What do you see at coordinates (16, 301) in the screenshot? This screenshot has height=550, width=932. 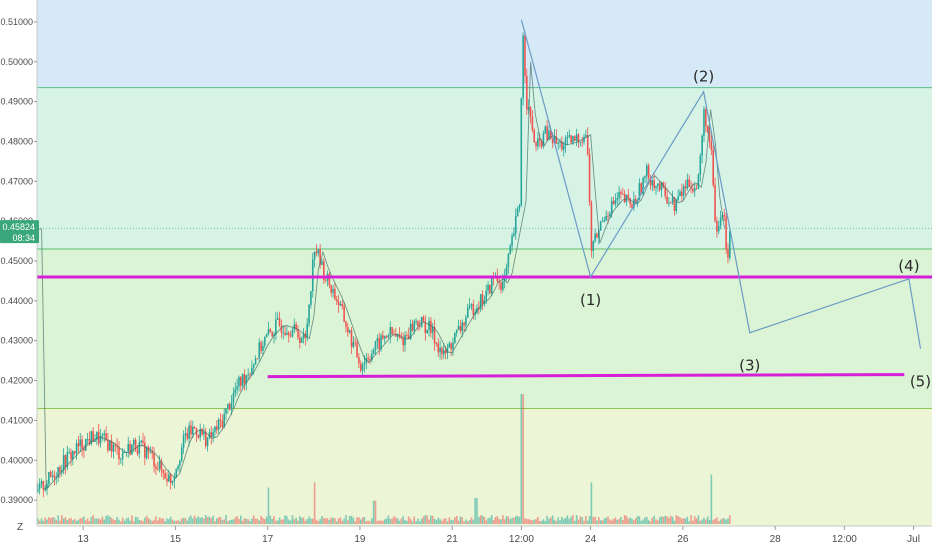 I see `price-tick-label: 0.44000` at bounding box center [16, 301].